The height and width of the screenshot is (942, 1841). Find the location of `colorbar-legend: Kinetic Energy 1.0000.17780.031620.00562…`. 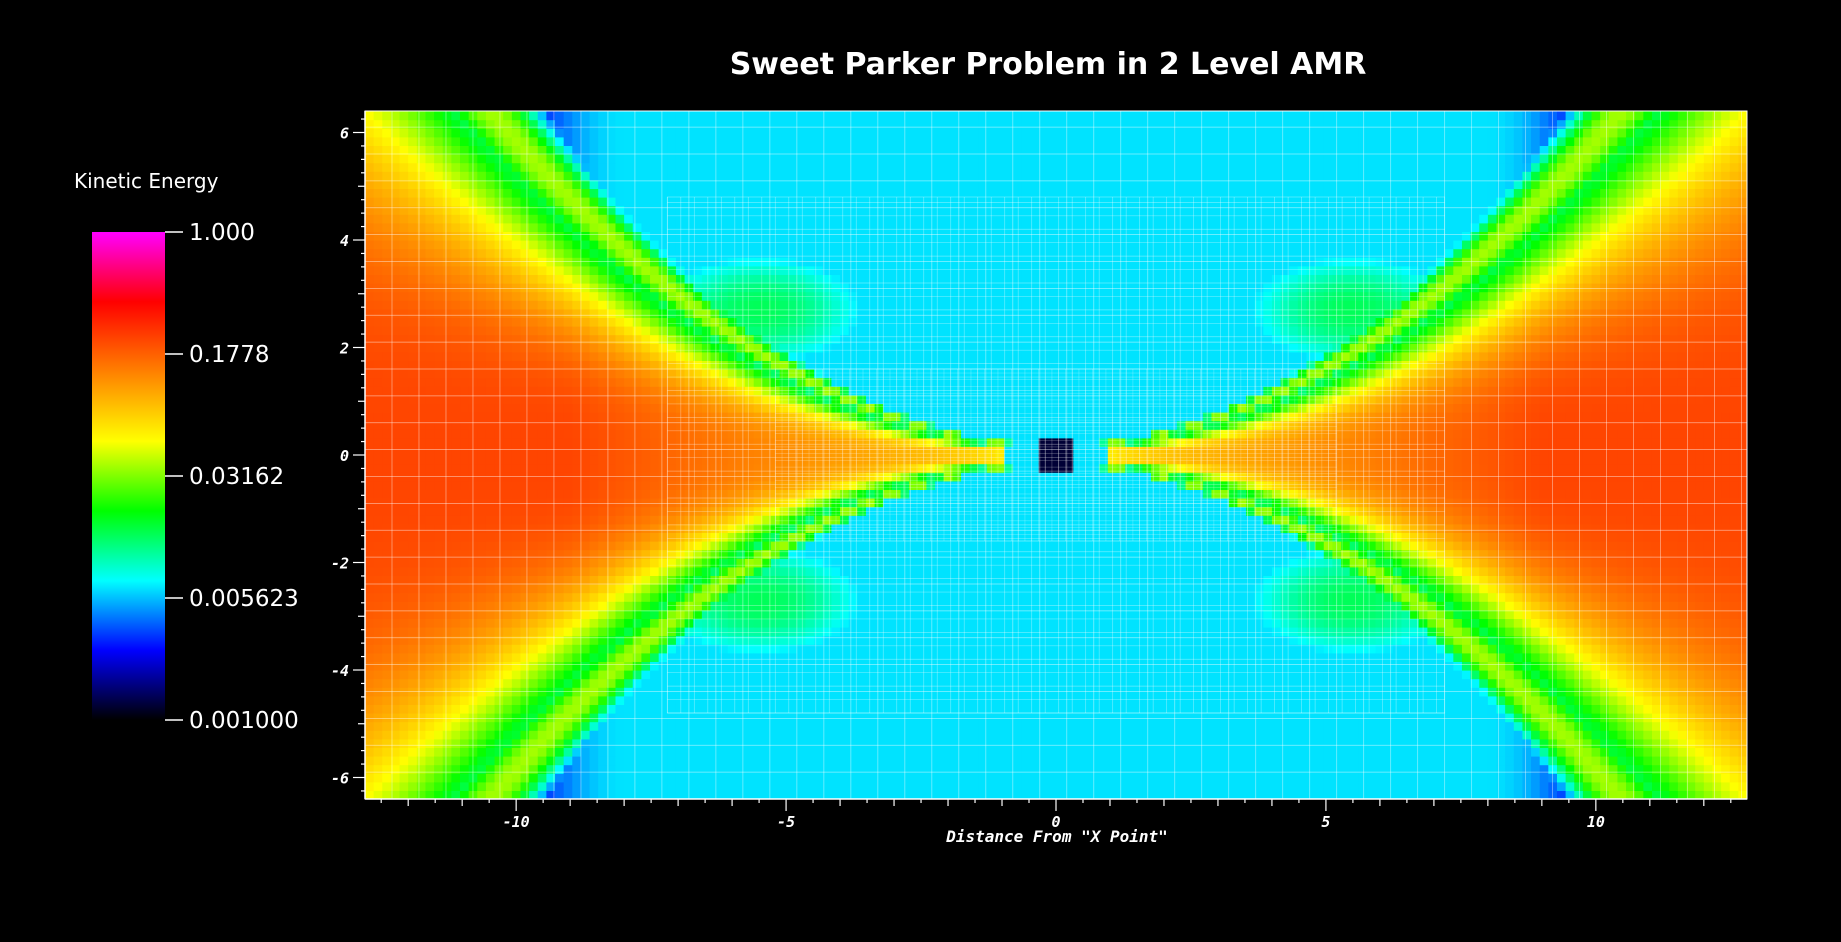

colorbar-legend: Kinetic Energy 1.0000.17780.031620.00562… is located at coordinates (186, 451).